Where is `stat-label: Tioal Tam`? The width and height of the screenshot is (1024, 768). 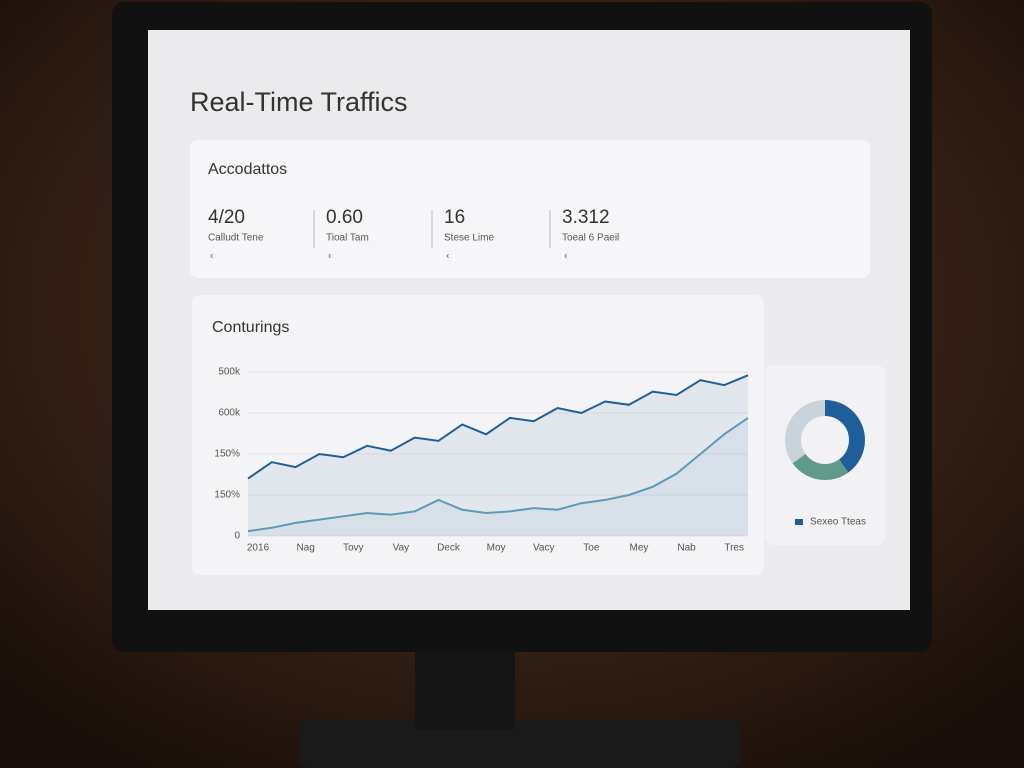
stat-label: Tioal Tam is located at coordinates (347, 238).